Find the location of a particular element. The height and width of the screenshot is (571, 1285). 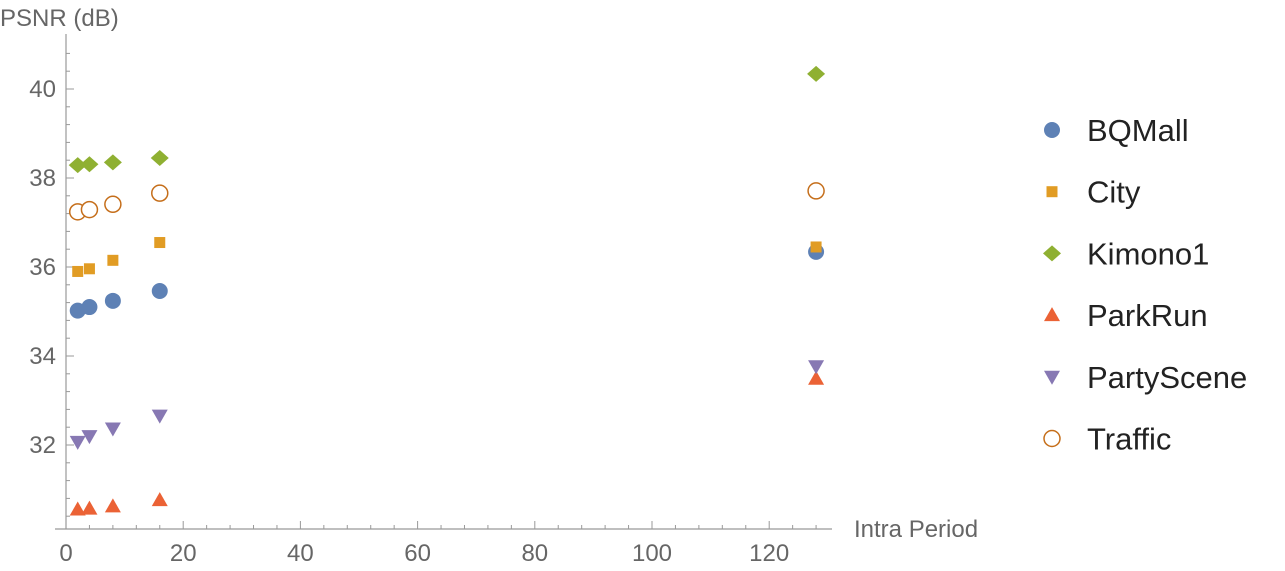

legend-item: Traffic is located at coordinates (1107, 439).